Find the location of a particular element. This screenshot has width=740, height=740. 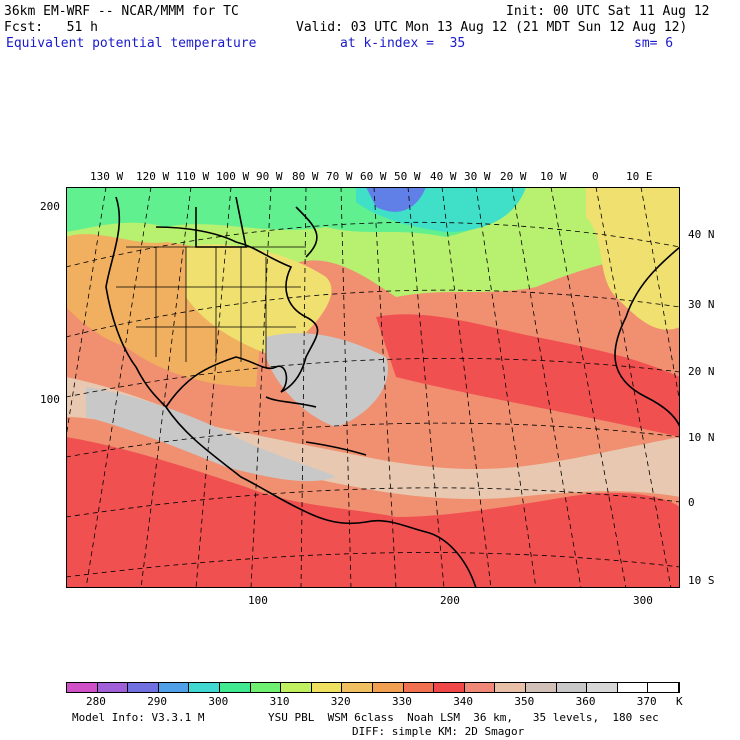

grid-x-label: 100 is located at coordinates (258, 600).